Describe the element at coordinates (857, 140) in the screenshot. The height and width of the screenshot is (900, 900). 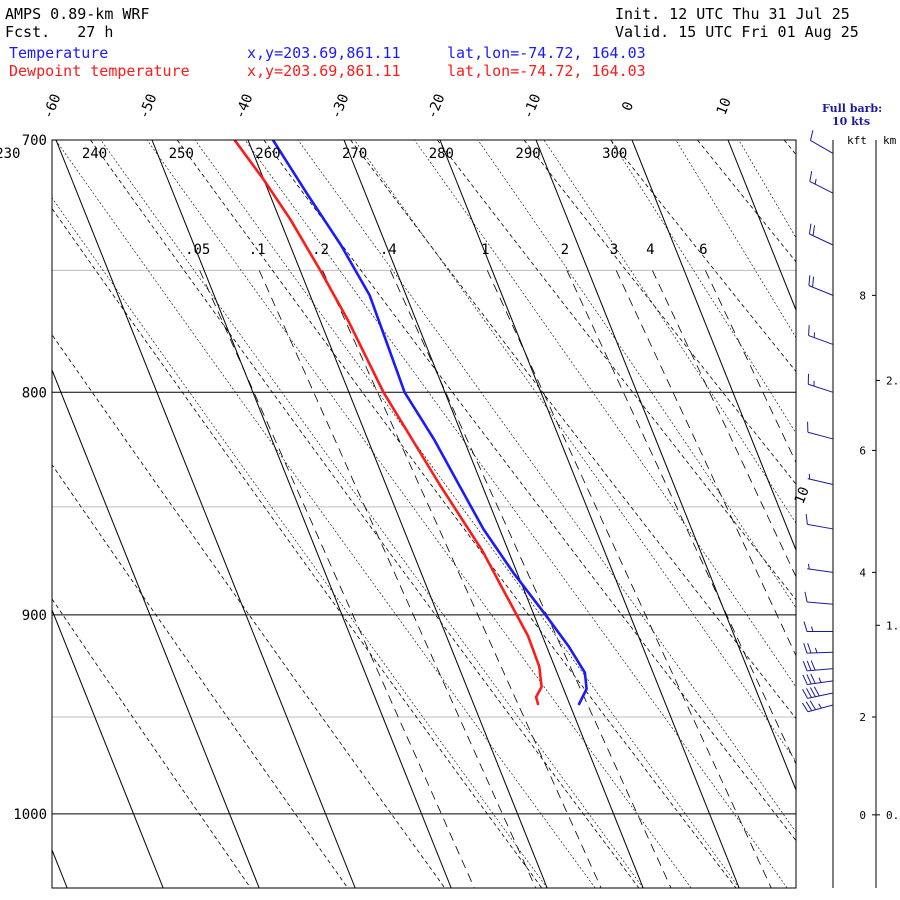
I see `kft-unit: kft` at that location.